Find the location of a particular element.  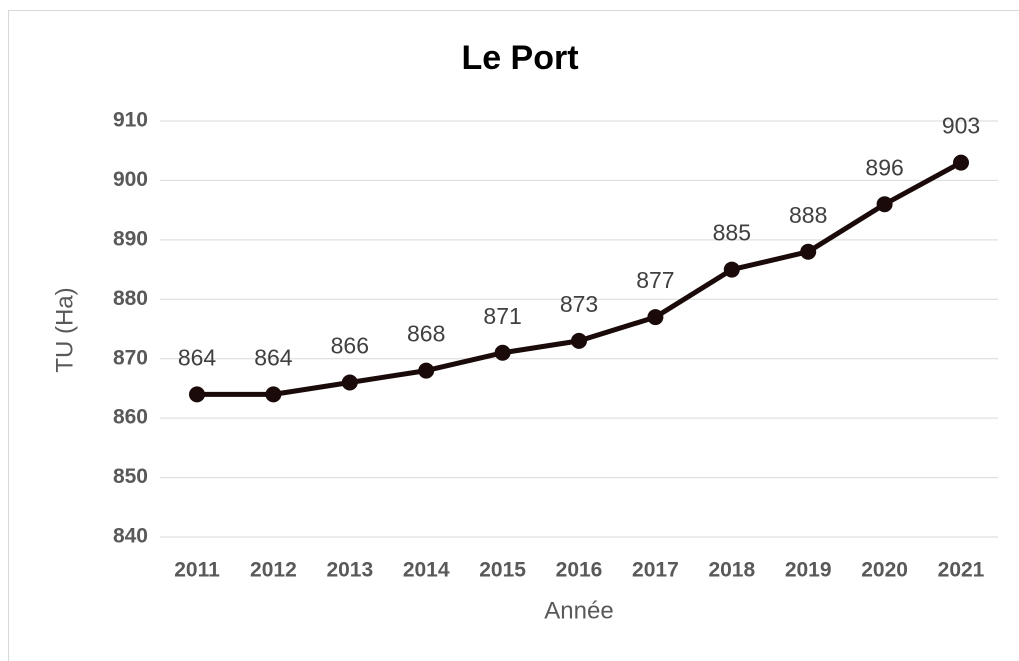

y-tick-label: 870 is located at coordinates (130, 357).